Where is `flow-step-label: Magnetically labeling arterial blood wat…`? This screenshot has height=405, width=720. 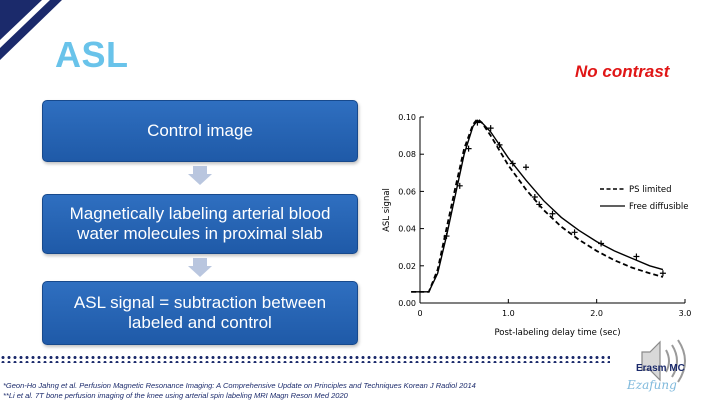 flow-step-label: Magnetically labeling arterial blood wat… is located at coordinates (200, 223).